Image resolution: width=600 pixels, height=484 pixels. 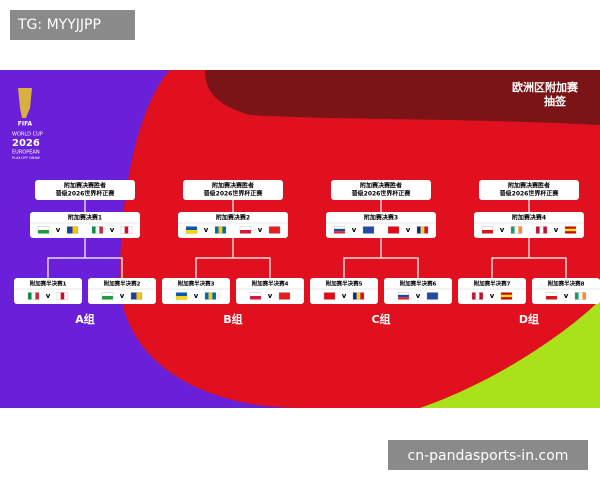 What do you see at coordinates (555, 101) in the screenshot?
I see `subtitle: 抽签` at bounding box center [555, 101].